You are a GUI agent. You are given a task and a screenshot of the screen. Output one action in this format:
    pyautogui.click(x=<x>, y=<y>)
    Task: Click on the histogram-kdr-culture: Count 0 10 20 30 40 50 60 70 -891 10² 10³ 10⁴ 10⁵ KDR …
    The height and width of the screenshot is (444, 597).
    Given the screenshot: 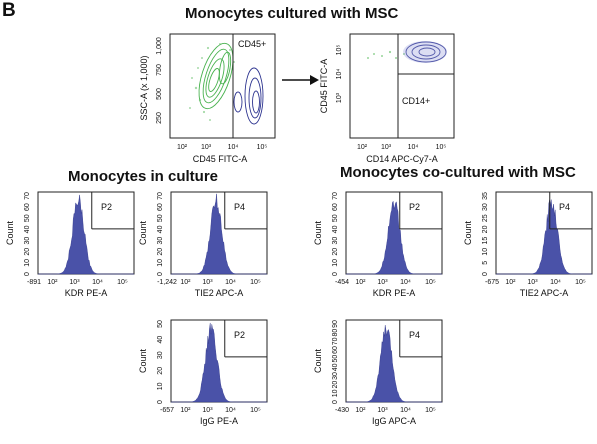 What is the action you would take?
    pyautogui.click(x=70, y=249)
    